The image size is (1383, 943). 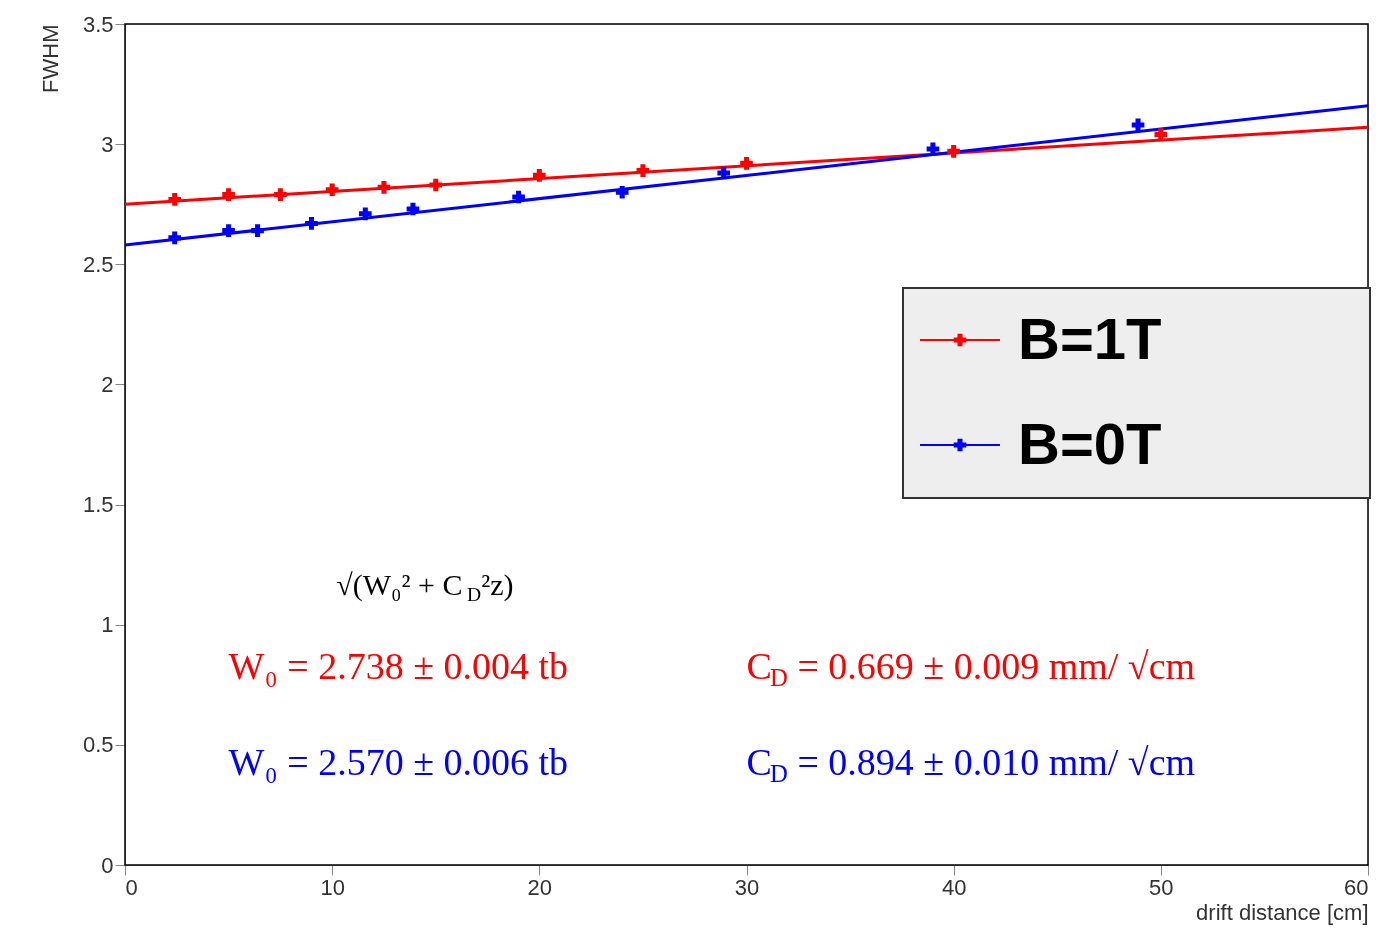 What do you see at coordinates (50, 58) in the screenshot?
I see `y-axis-title: FWHM` at bounding box center [50, 58].